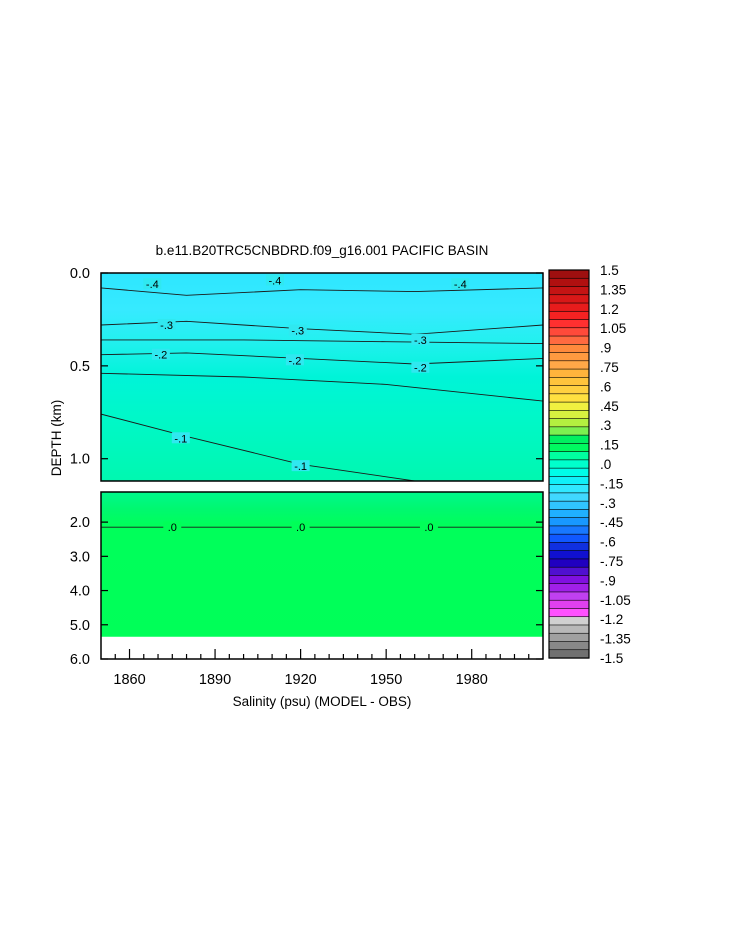 The width and height of the screenshot is (733, 945). Describe the element at coordinates (611, 483) in the screenshot. I see `colorbar-label-11: -.15` at that location.